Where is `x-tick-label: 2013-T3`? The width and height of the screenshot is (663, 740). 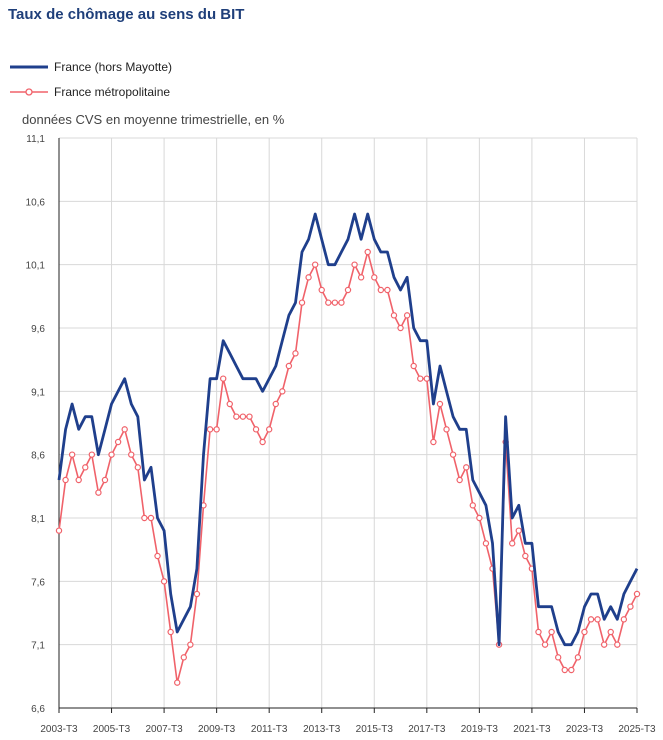
x-tick-label: 2013-T3 is located at coordinates (322, 729).